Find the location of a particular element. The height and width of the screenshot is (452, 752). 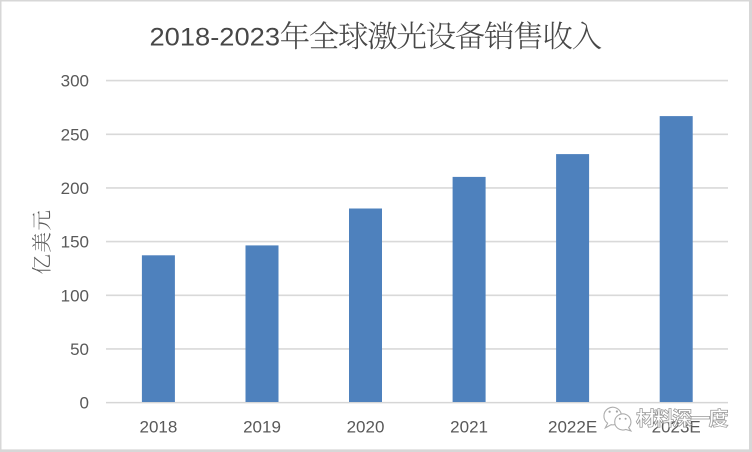

svg-text: 2020 is located at coordinates (366, 427).